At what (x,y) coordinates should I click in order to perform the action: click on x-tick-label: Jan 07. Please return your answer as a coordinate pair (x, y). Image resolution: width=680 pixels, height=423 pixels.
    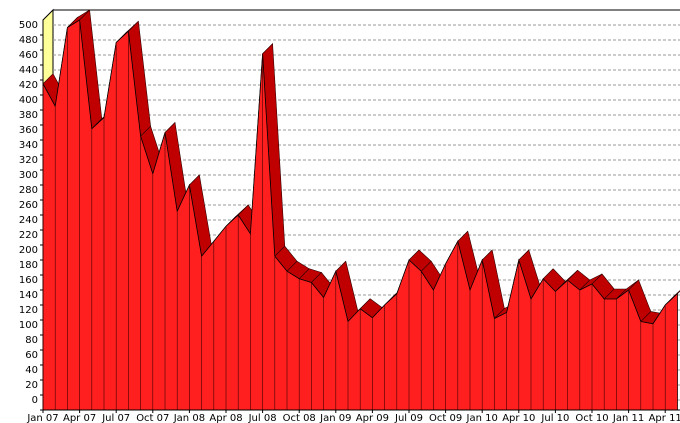
    Looking at the image, I should click on (42, 418).